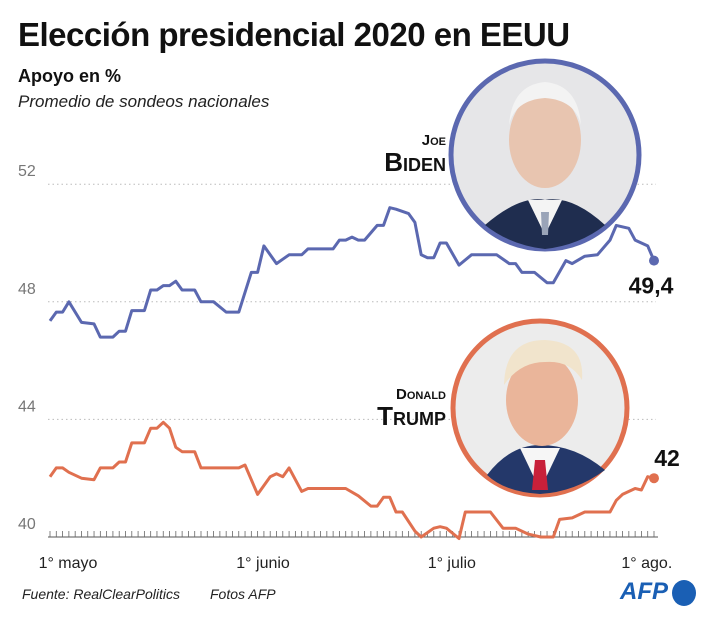 The image size is (712, 620). Describe the element at coordinates (654, 478) in the screenshot. I see `trump-end-point` at that location.